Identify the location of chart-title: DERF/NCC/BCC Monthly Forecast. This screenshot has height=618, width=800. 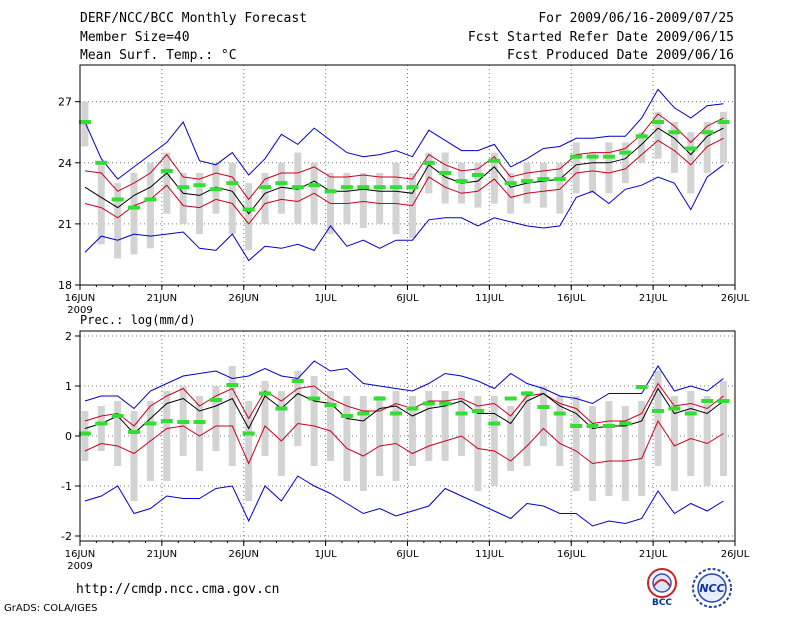
(193, 18).